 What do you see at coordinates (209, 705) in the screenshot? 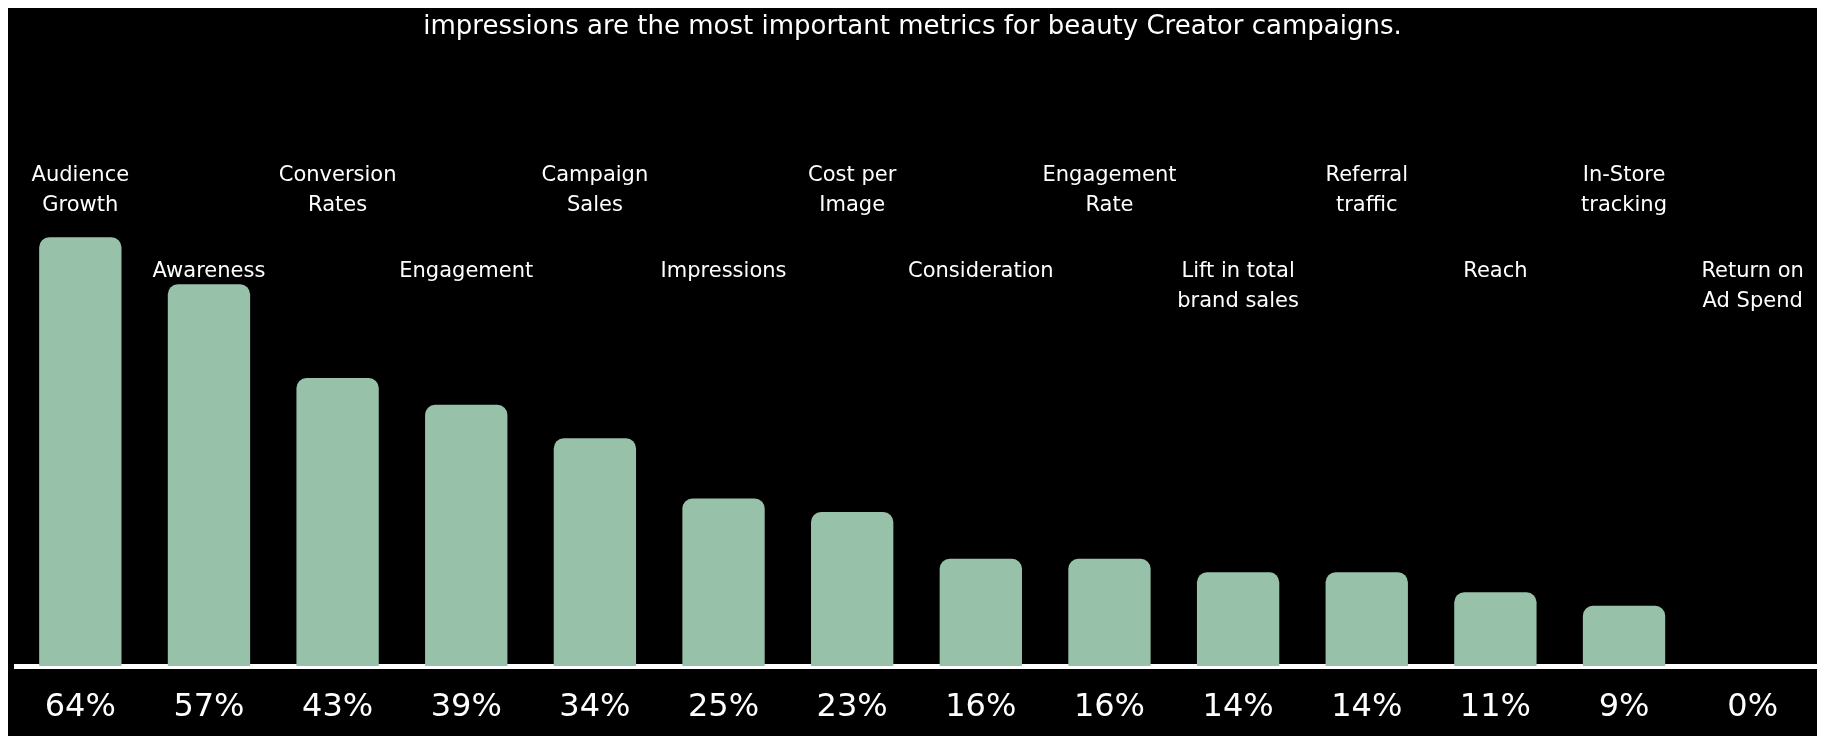
I see `data-label: 57%` at bounding box center [209, 705].